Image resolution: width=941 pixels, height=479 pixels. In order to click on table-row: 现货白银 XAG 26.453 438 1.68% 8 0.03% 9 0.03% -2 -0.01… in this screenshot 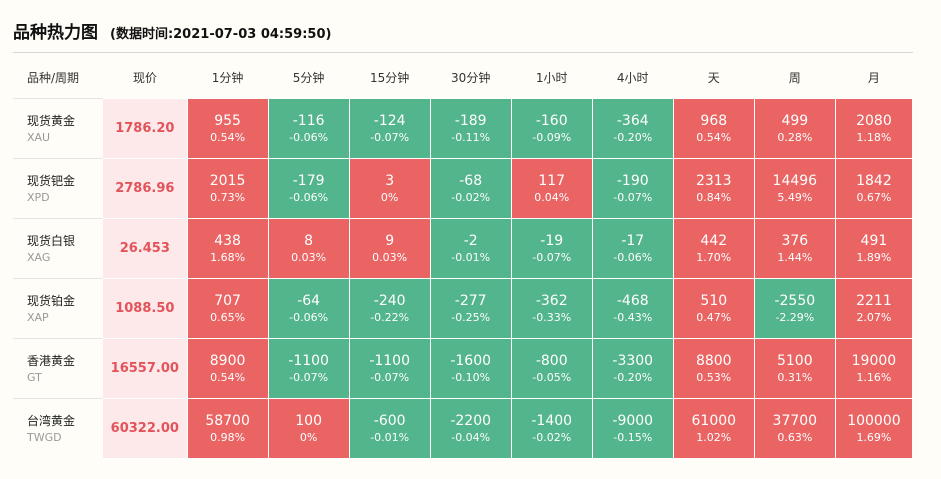, I will do `click(463, 248)`.